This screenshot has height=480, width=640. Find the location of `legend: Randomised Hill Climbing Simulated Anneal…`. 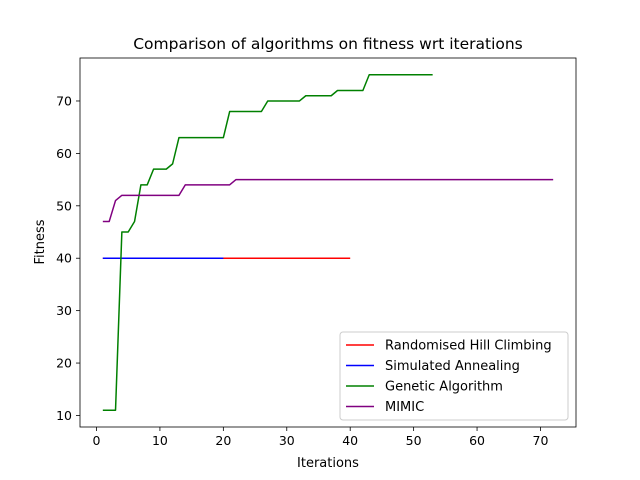

legend: Randomised Hill Climbing Simulated Anneal… is located at coordinates (454, 376).